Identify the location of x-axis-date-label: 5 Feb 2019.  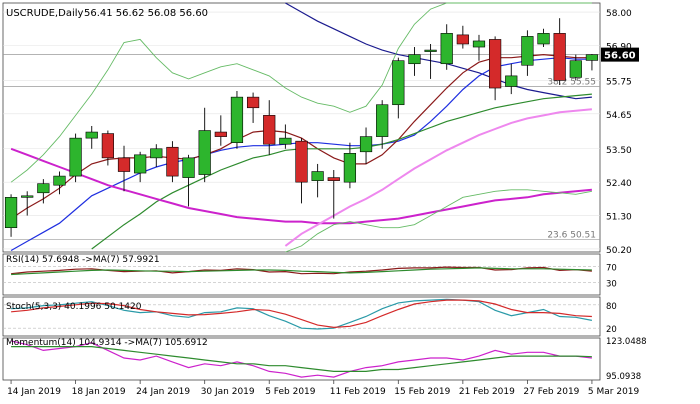
(290, 392).